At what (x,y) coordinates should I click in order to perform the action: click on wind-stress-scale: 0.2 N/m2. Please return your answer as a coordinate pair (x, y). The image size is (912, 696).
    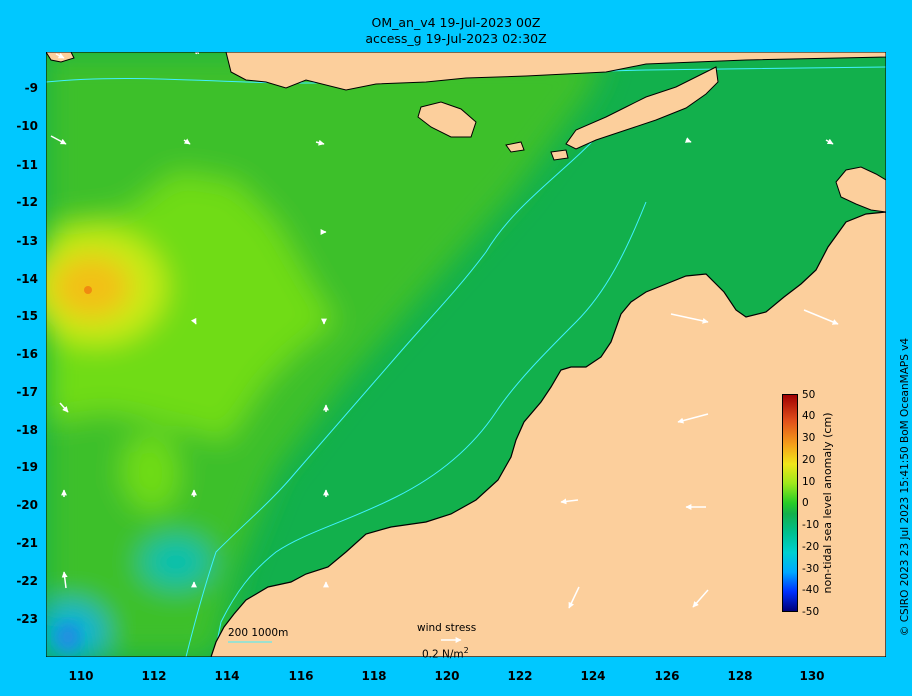
    Looking at the image, I should click on (445, 653).